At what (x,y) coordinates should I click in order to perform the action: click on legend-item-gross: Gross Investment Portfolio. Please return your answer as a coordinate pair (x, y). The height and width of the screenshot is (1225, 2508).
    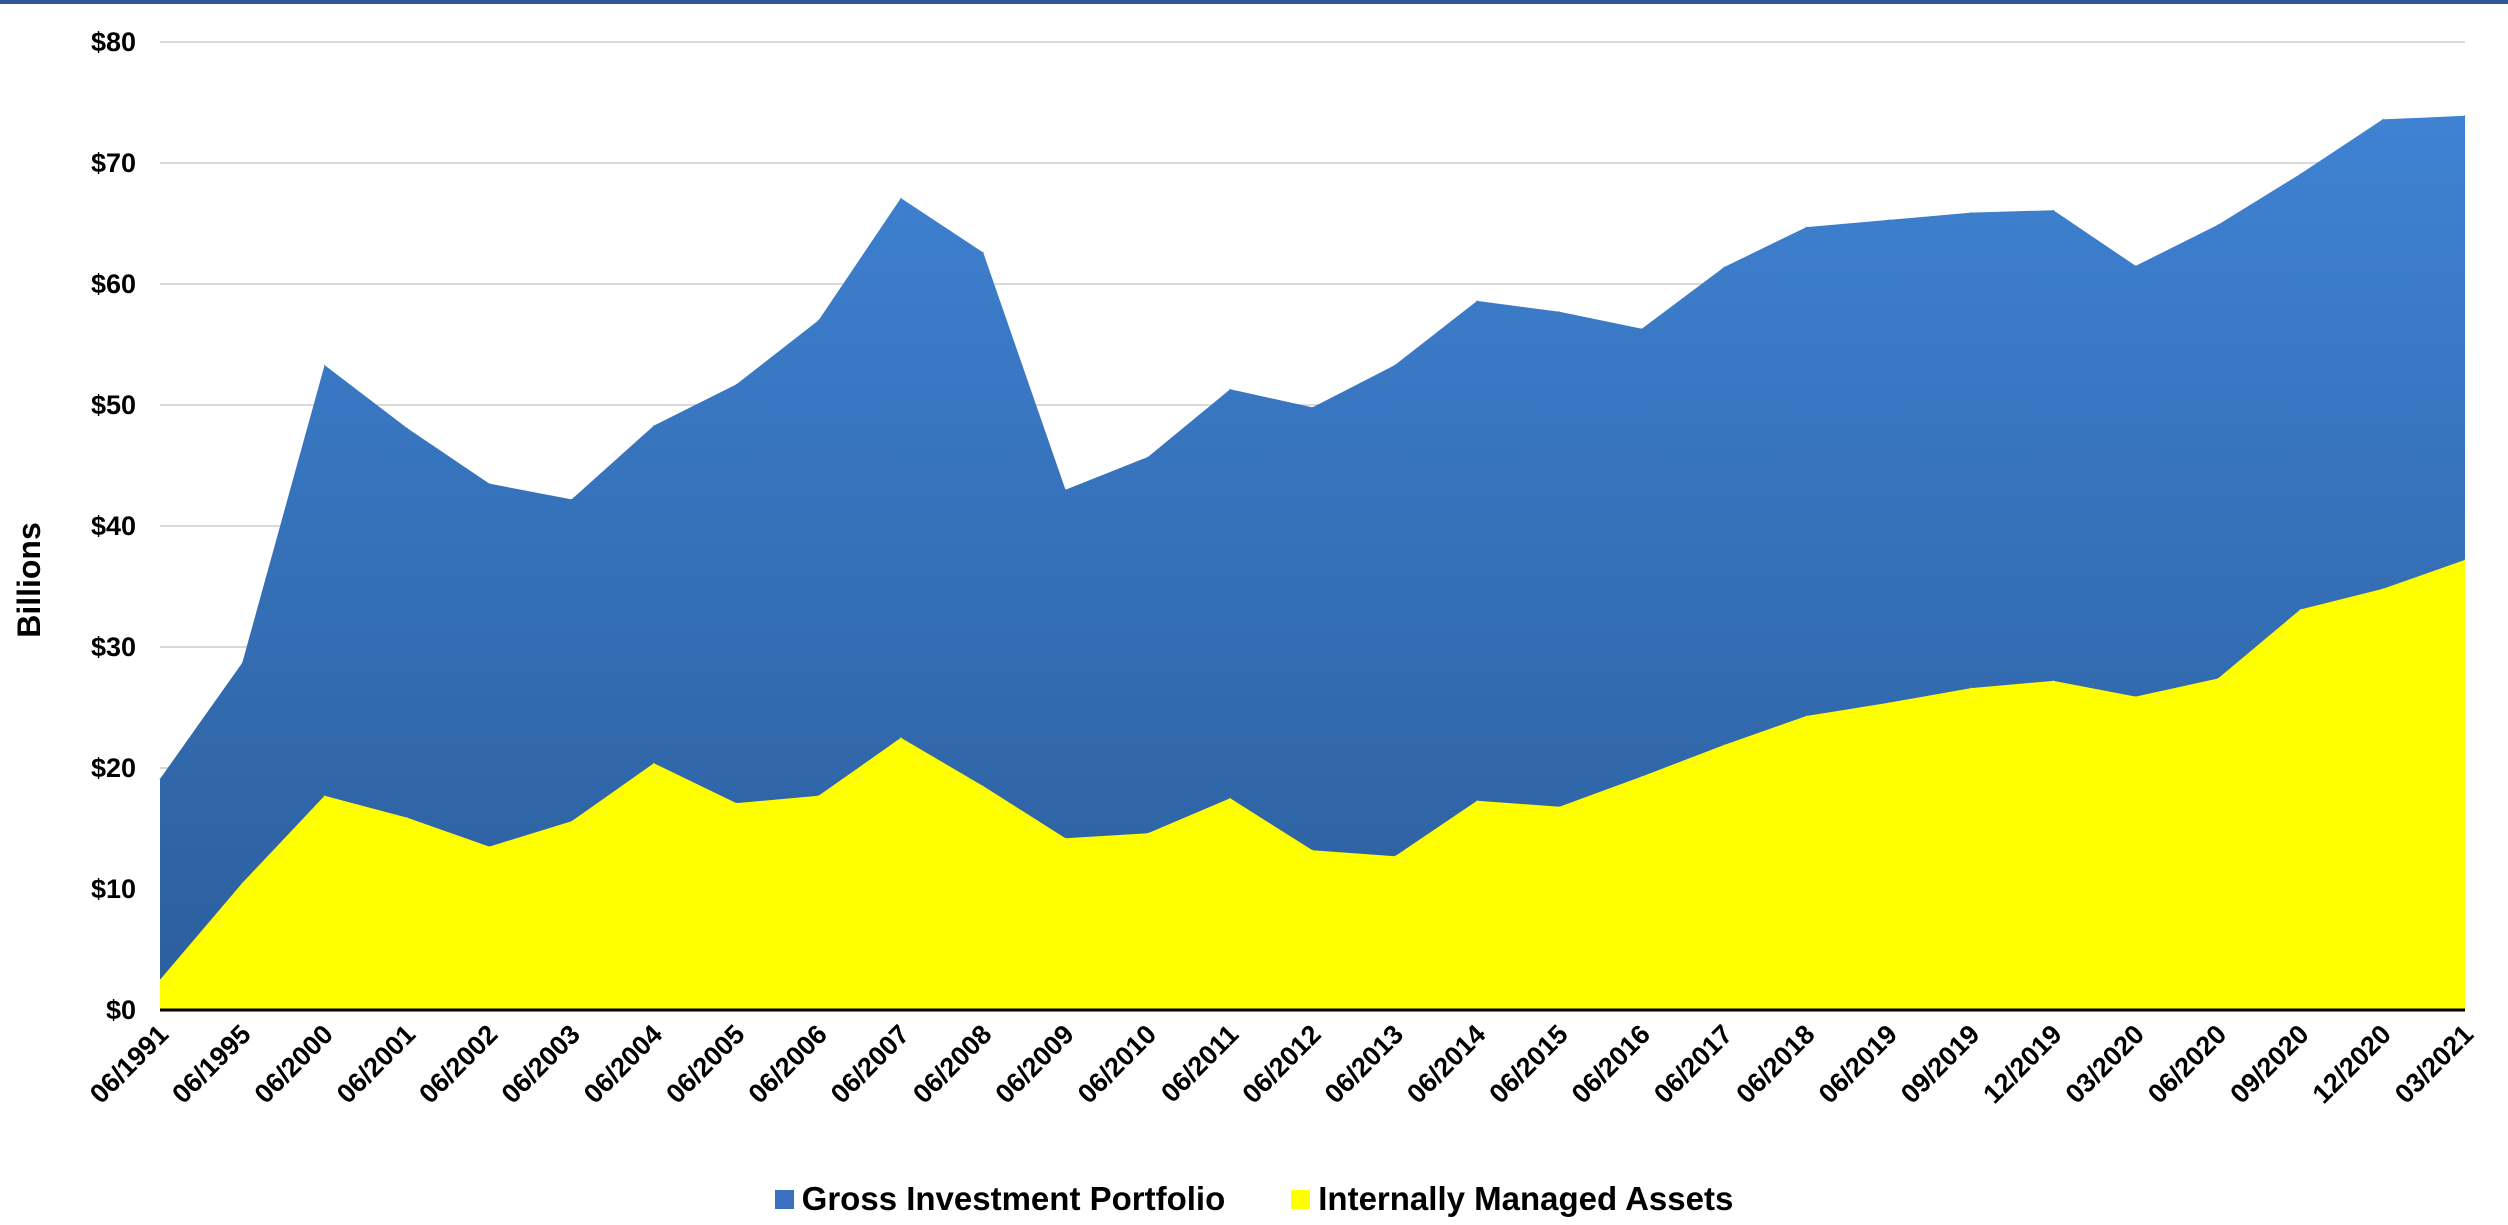
    Looking at the image, I should click on (1000, 1199).